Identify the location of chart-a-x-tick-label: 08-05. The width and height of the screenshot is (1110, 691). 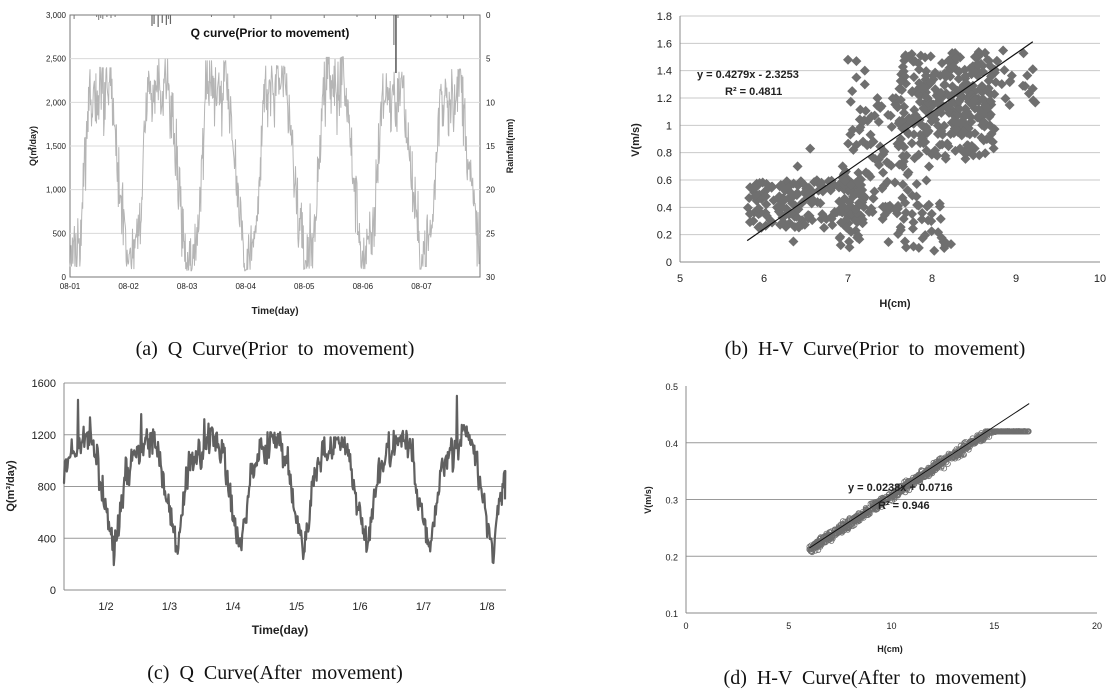
(304, 286).